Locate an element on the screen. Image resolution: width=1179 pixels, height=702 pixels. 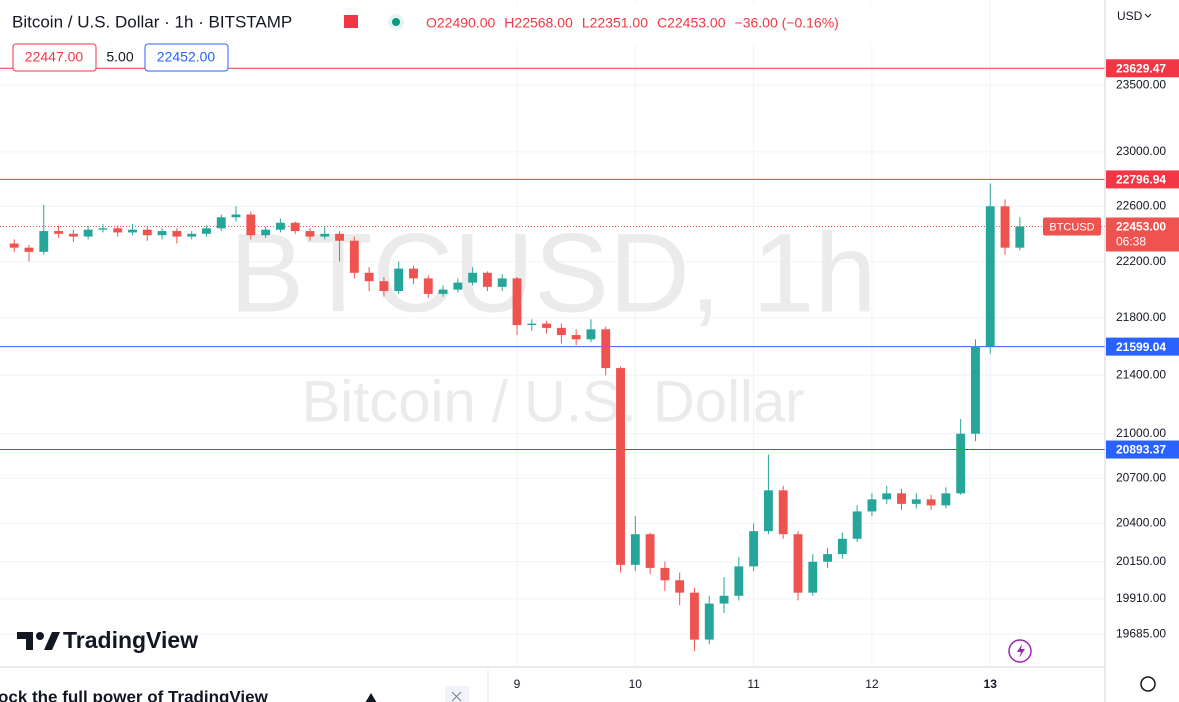
header-bg is located at coordinates (450, 24).